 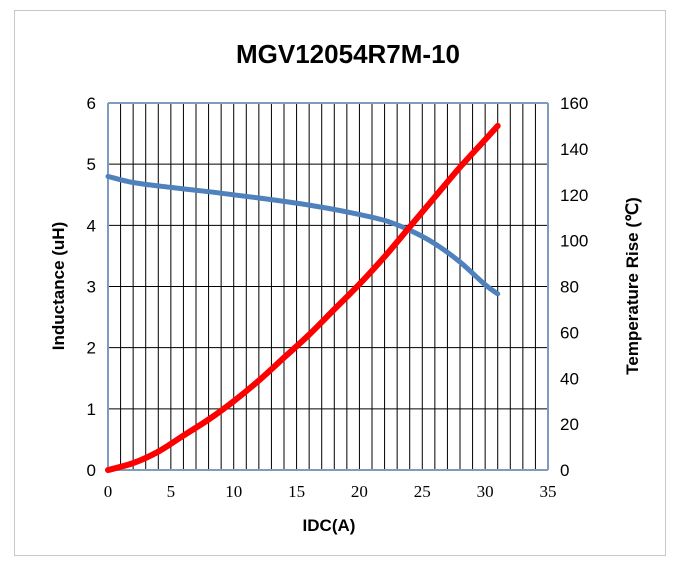 I want to click on y2-tick-label: 160, so click(x=574, y=103).